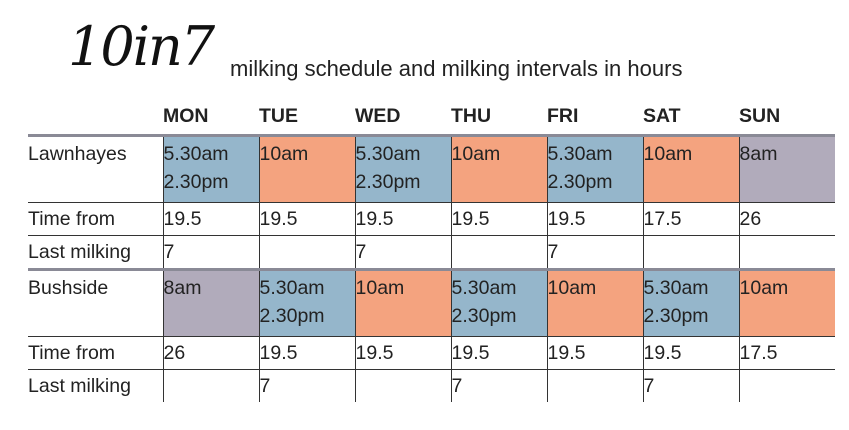 The width and height of the screenshot is (849, 430). I want to click on day-header-fri: FRI, so click(563, 116).